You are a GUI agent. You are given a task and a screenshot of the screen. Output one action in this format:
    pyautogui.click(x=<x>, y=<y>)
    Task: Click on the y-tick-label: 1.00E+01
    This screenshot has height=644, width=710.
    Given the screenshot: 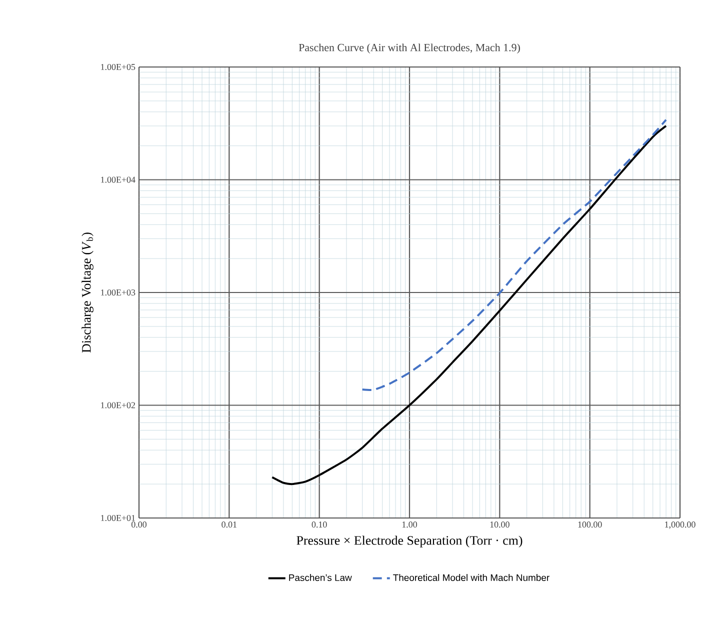 What is the action you would take?
    pyautogui.click(x=118, y=518)
    